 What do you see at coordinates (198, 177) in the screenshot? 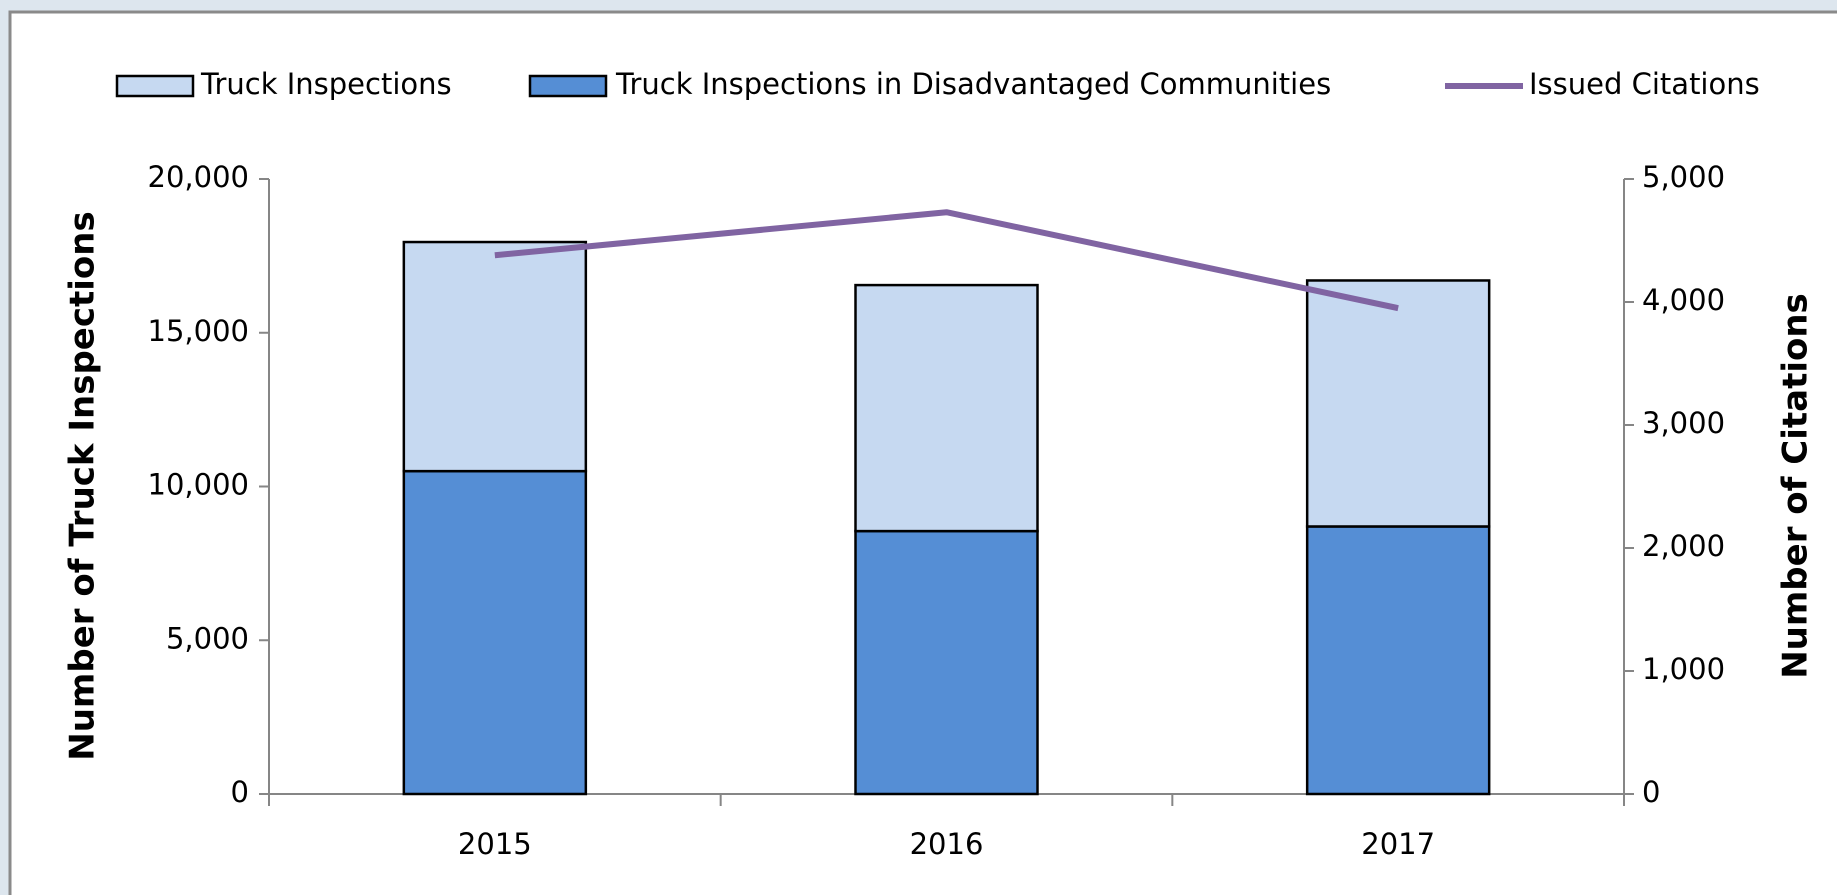
I see `y-tick-label: 20,000` at bounding box center [198, 177].